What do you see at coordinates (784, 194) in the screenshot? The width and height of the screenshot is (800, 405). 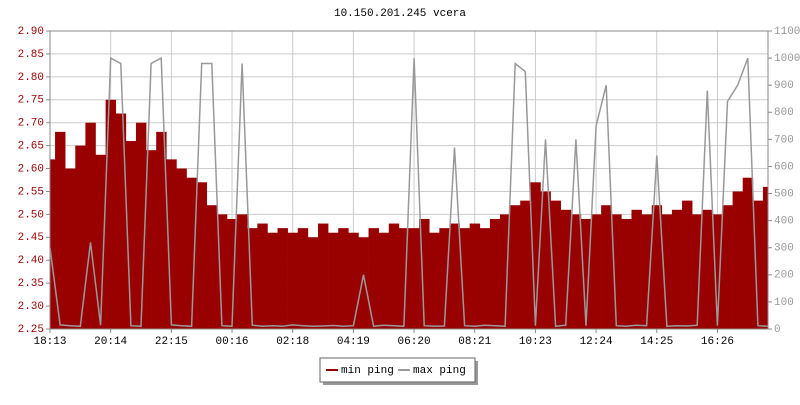 I see `y2-tick-label: 500` at bounding box center [784, 194].